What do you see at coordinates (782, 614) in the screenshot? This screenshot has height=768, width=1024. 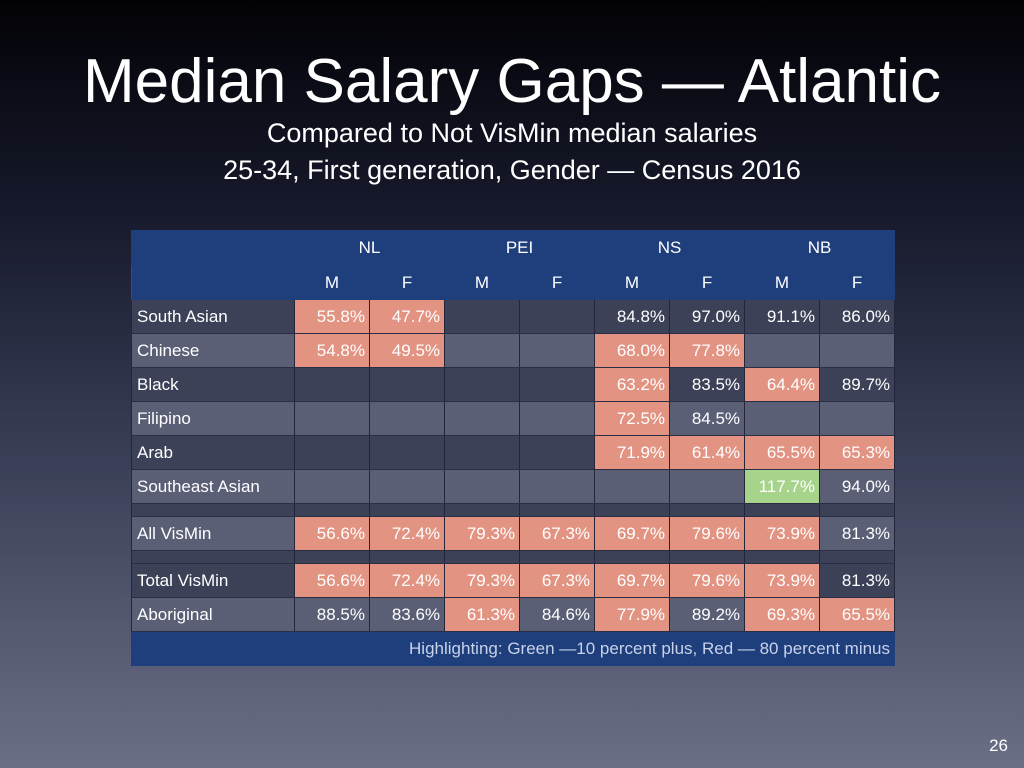 I see `table-cell: 69.3%` at bounding box center [782, 614].